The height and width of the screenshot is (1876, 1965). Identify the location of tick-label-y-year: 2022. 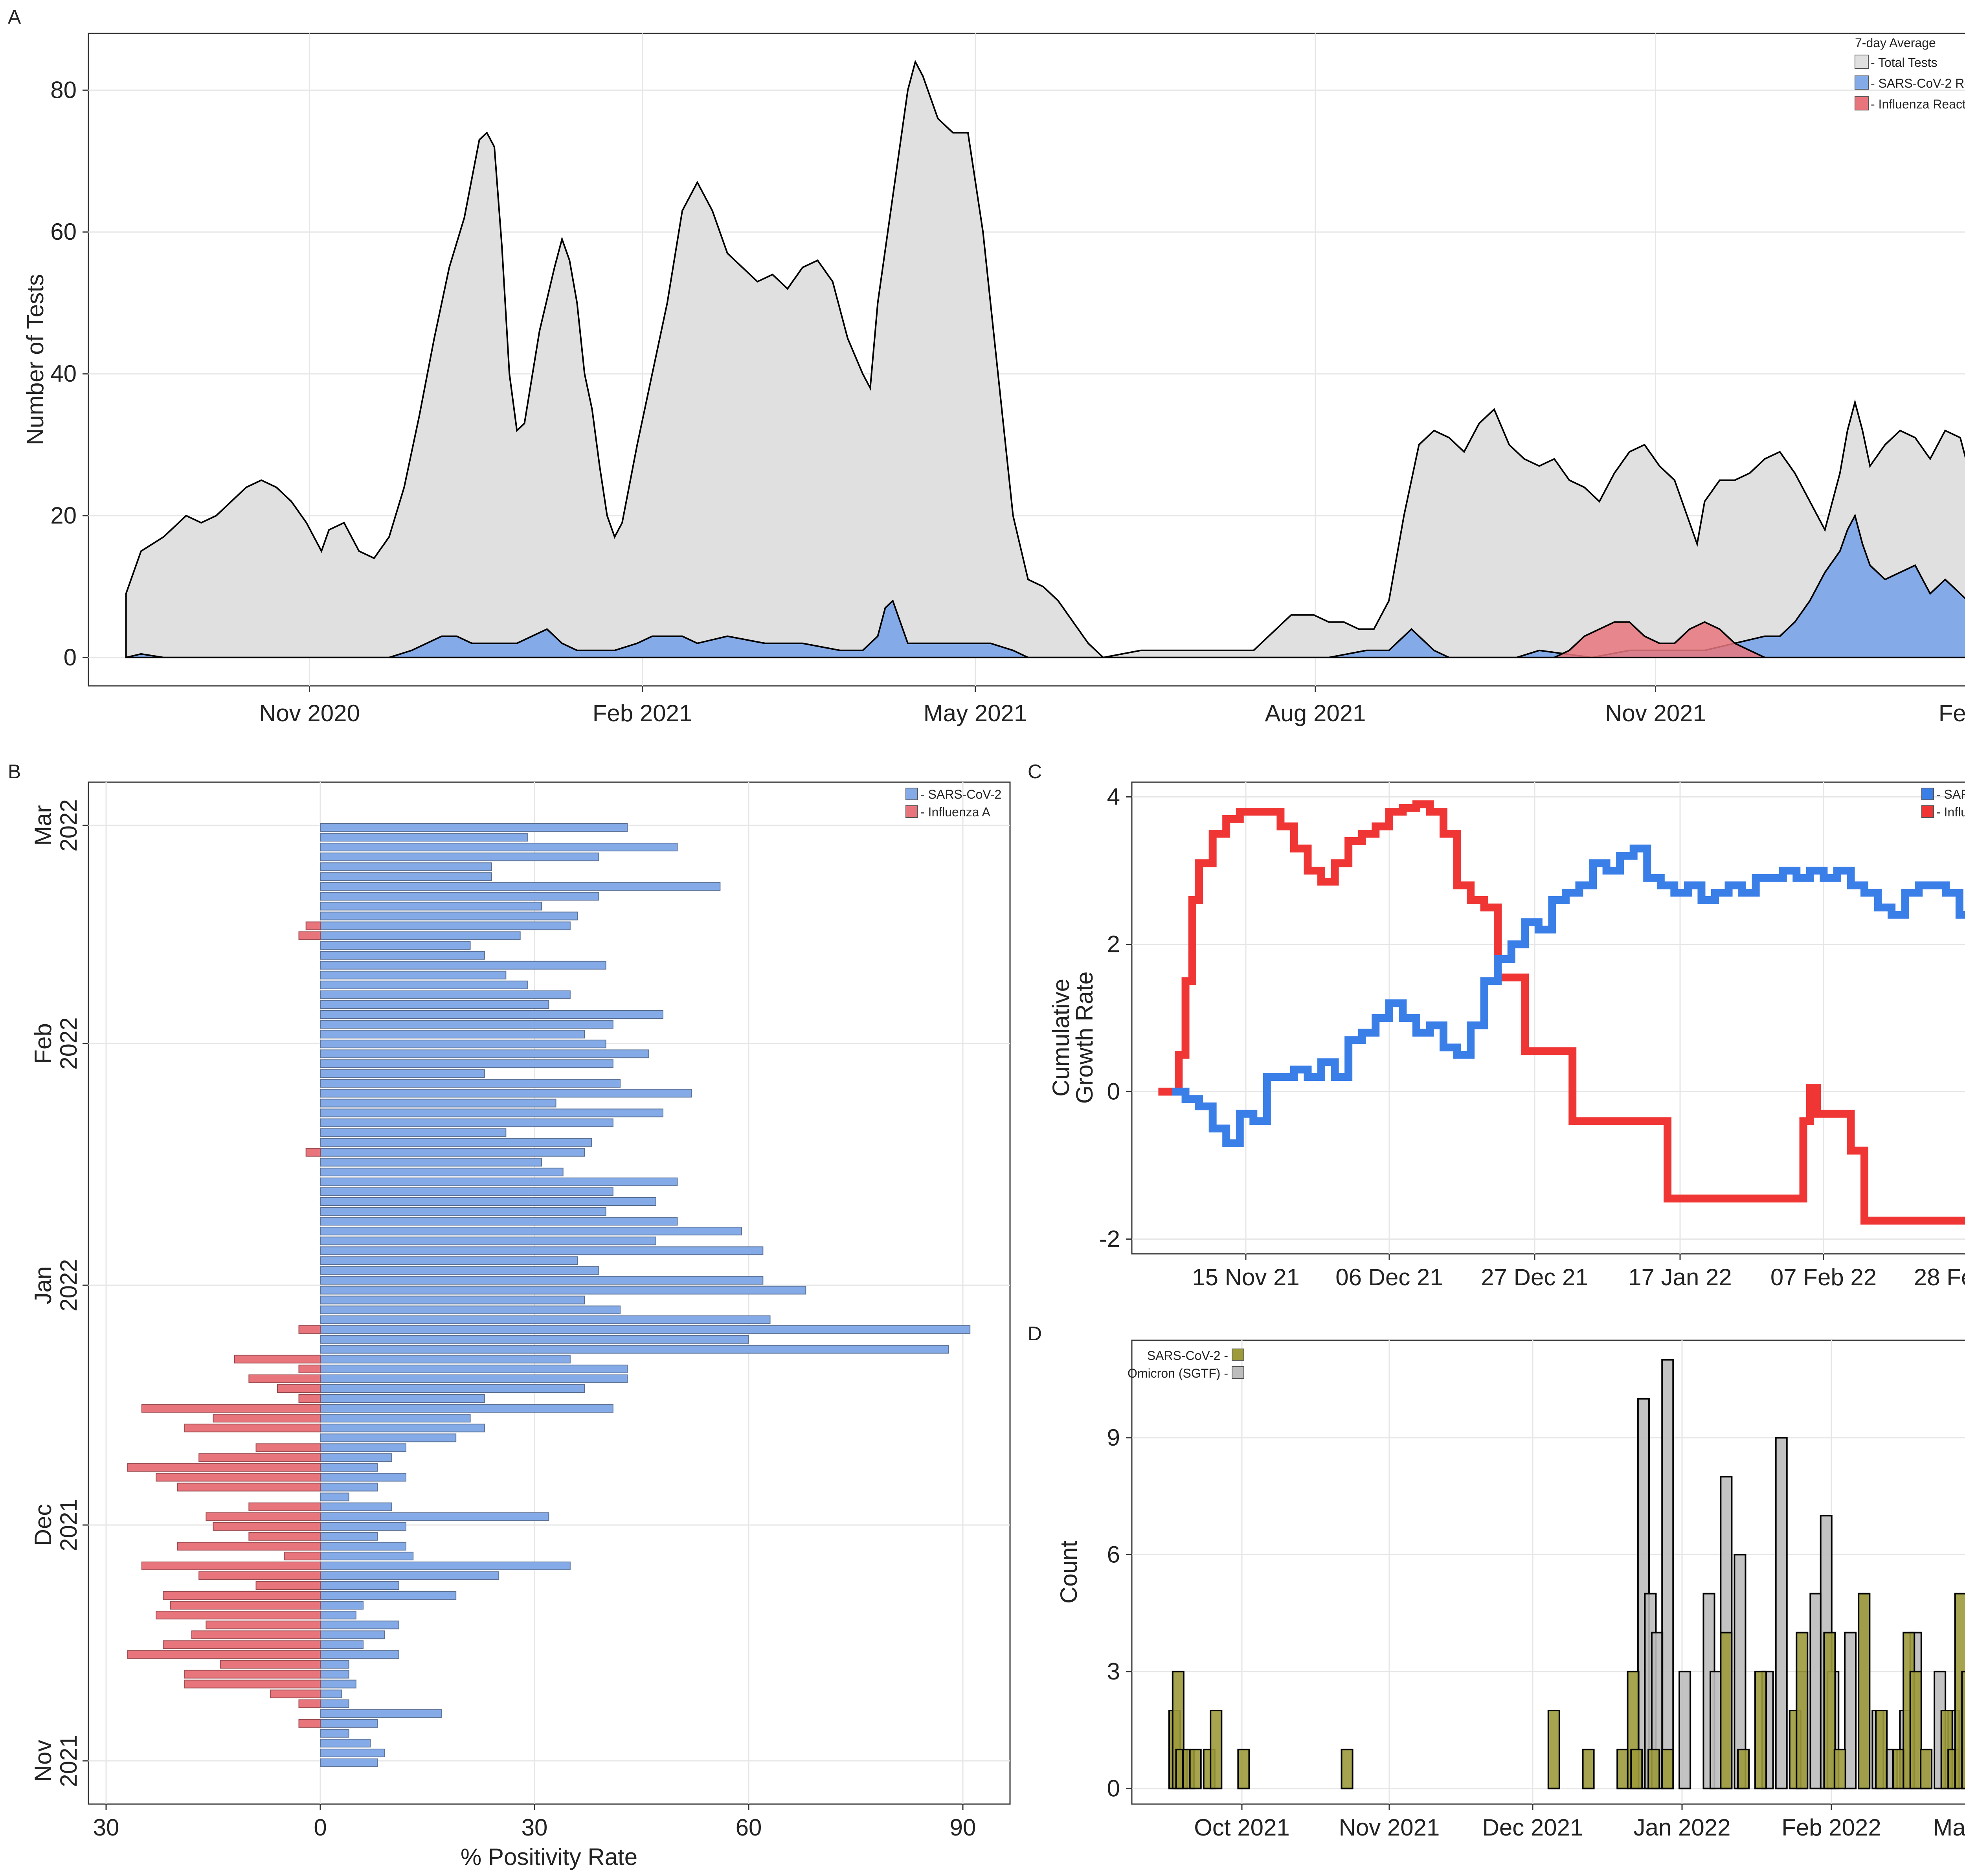
(69, 1285).